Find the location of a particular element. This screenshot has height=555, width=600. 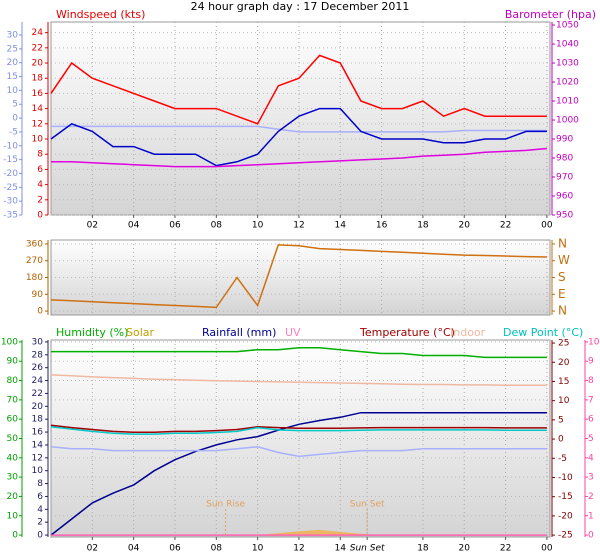

x-tick-label: 20 is located at coordinates (465, 549).